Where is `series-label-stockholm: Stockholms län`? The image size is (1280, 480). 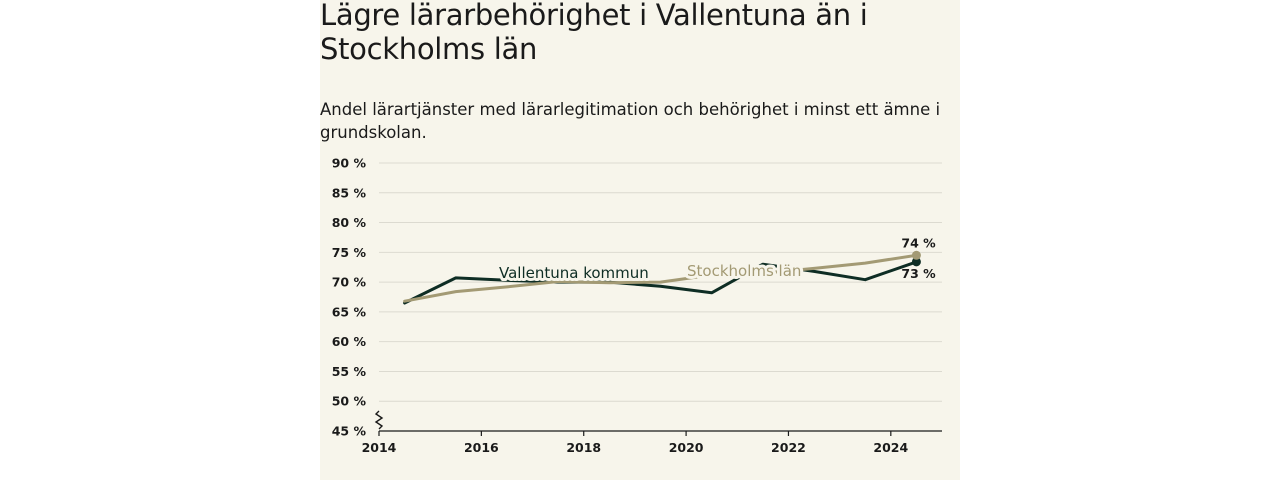
series-label-stockholm: Stockholms län is located at coordinates (744, 271).